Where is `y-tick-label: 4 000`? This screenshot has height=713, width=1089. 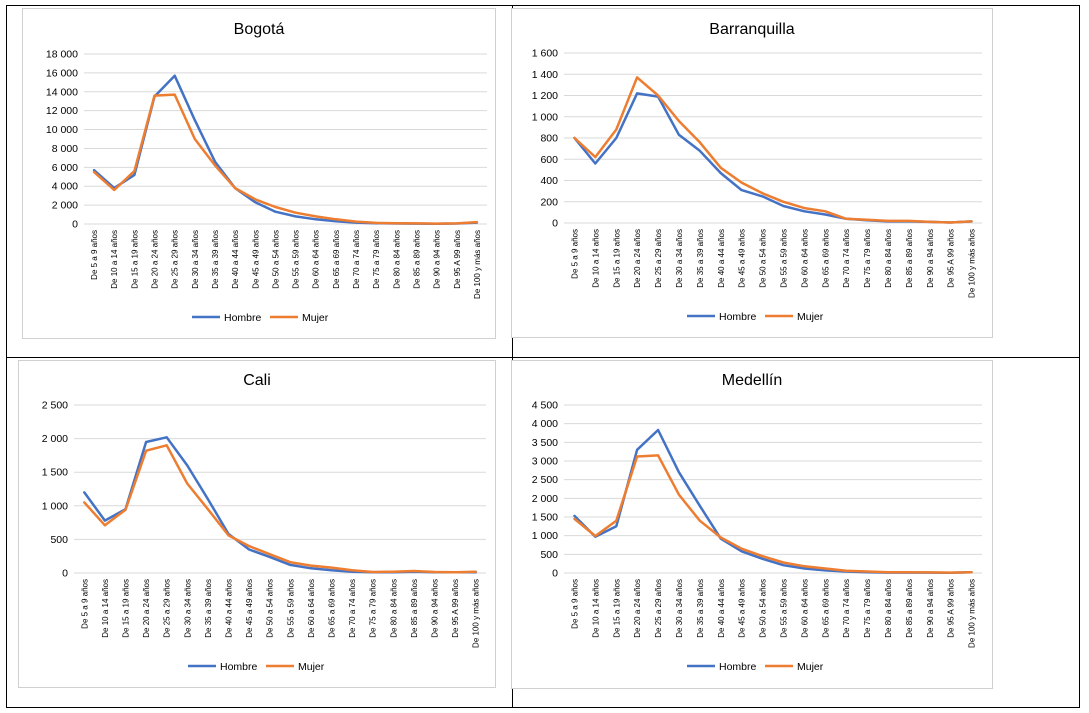 y-tick-label: 4 000 is located at coordinates (65, 187).